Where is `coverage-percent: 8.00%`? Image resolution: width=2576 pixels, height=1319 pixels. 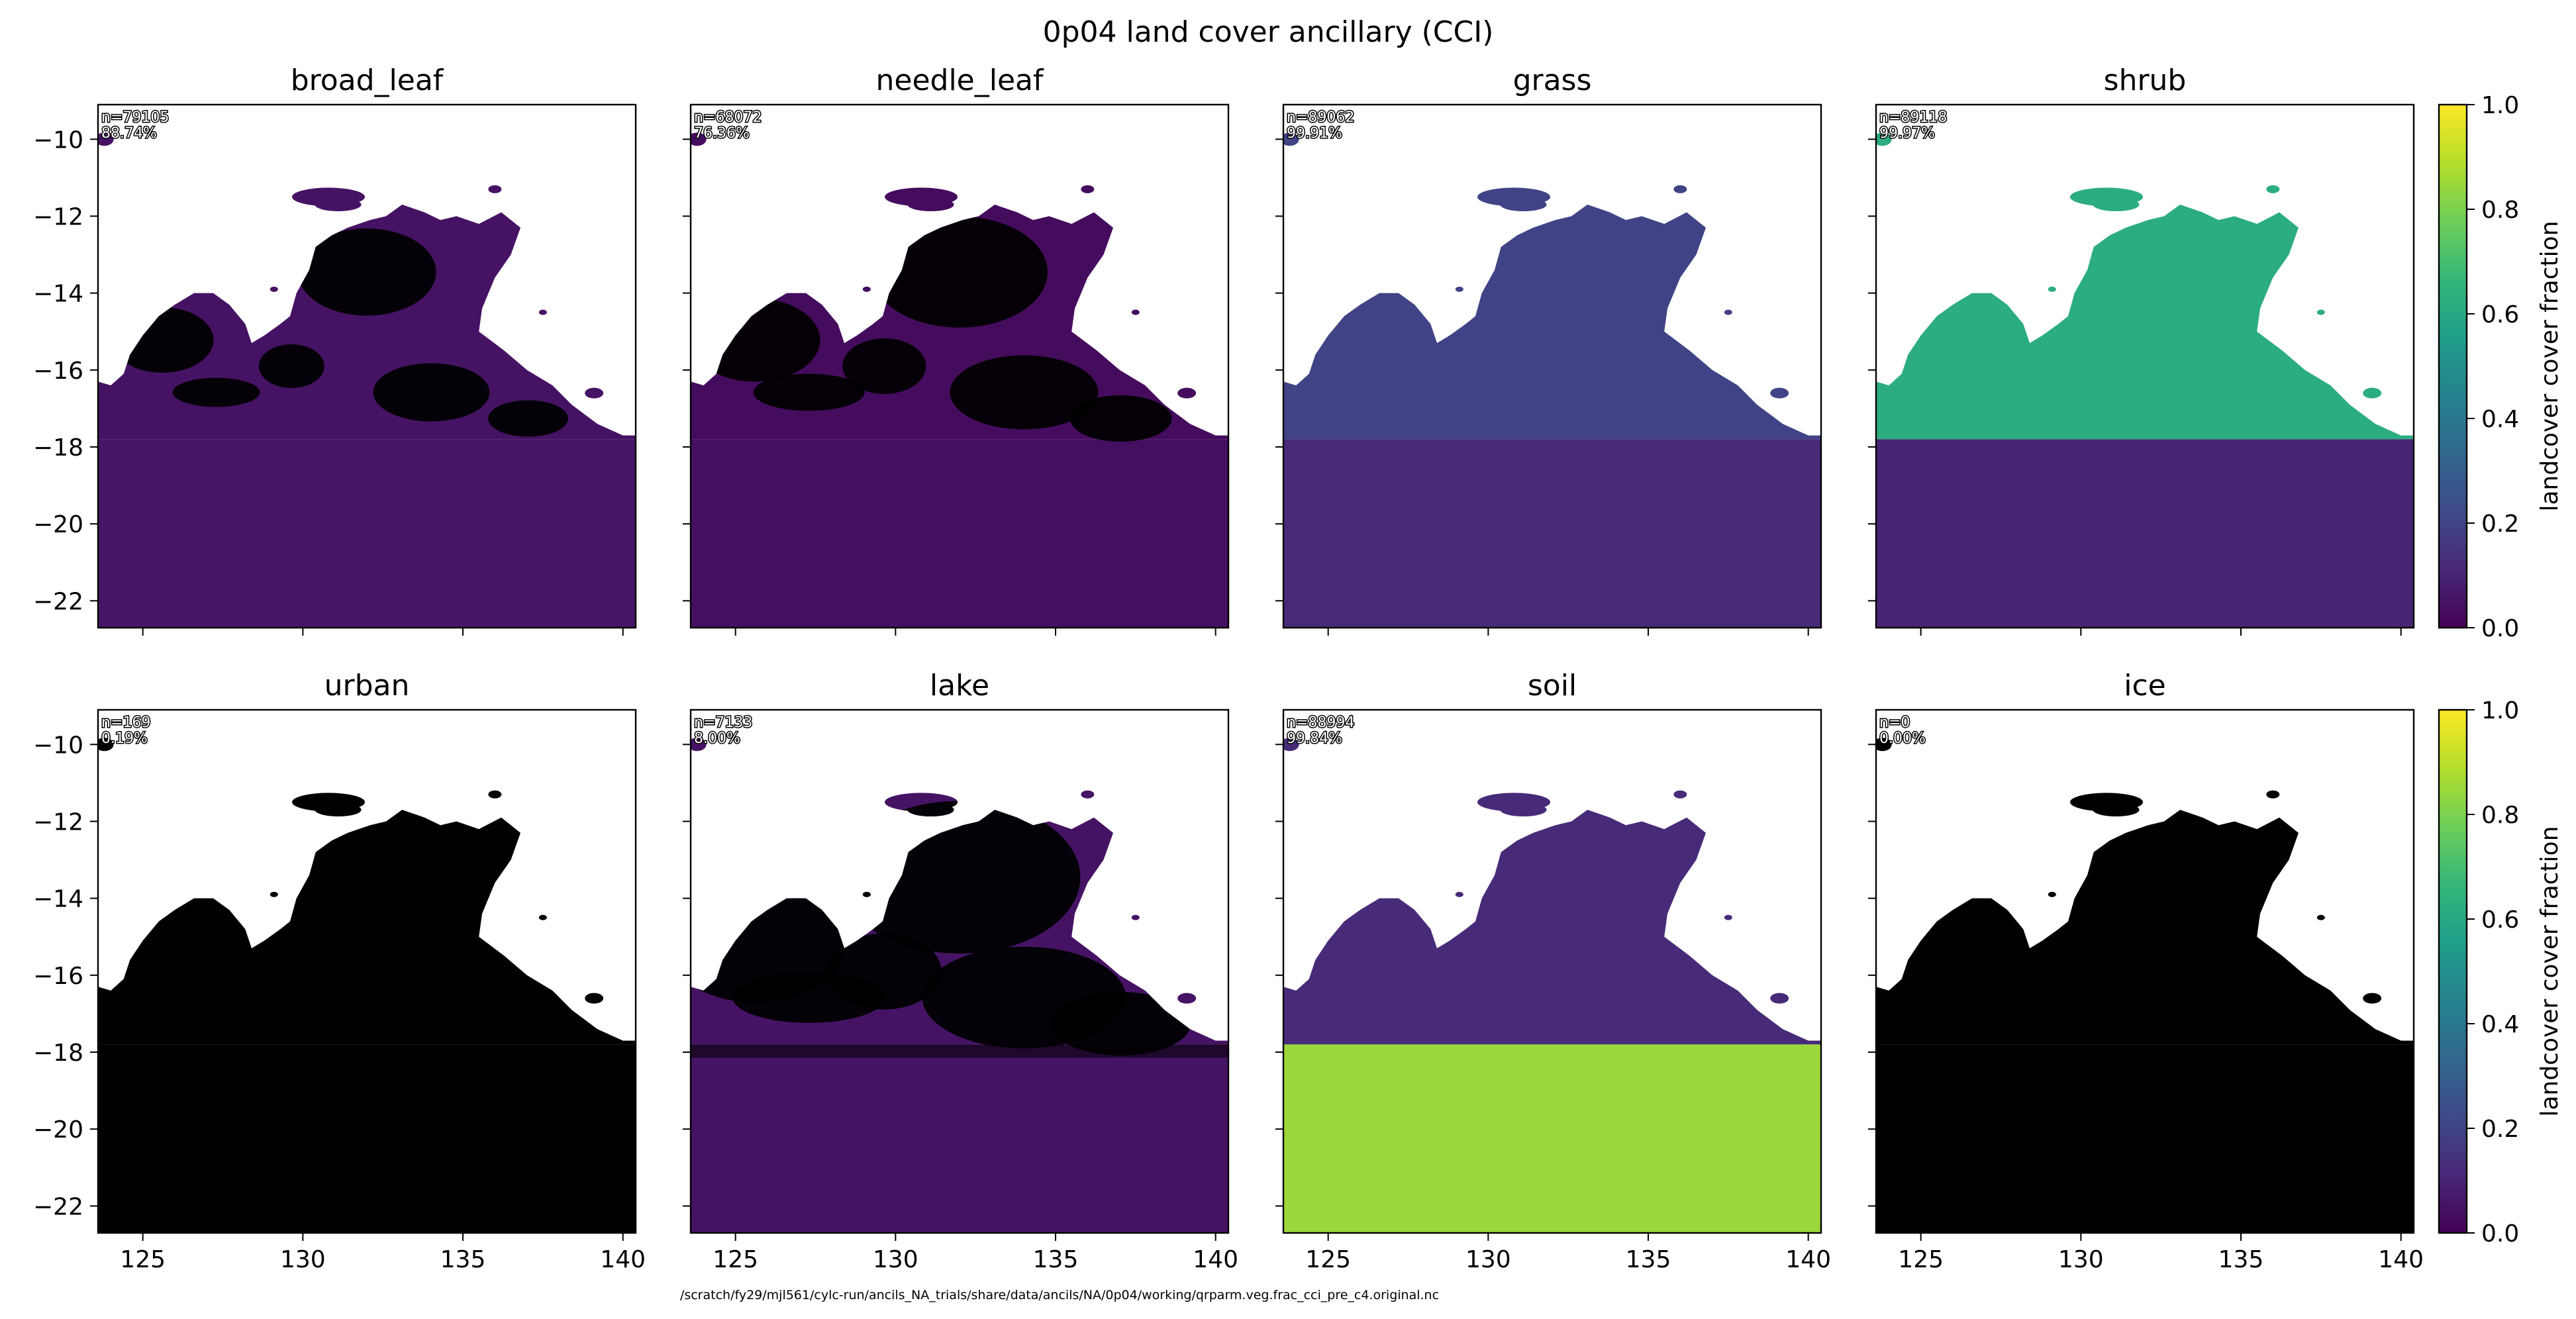
coverage-percent: 8.00% is located at coordinates (717, 738).